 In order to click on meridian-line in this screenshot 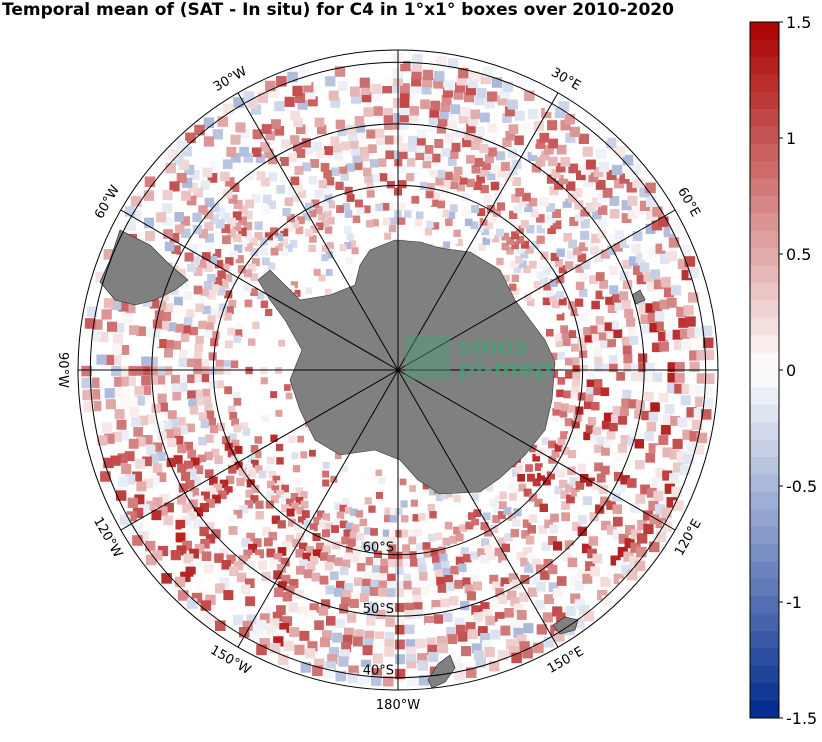, I will do `click(259, 290)`.